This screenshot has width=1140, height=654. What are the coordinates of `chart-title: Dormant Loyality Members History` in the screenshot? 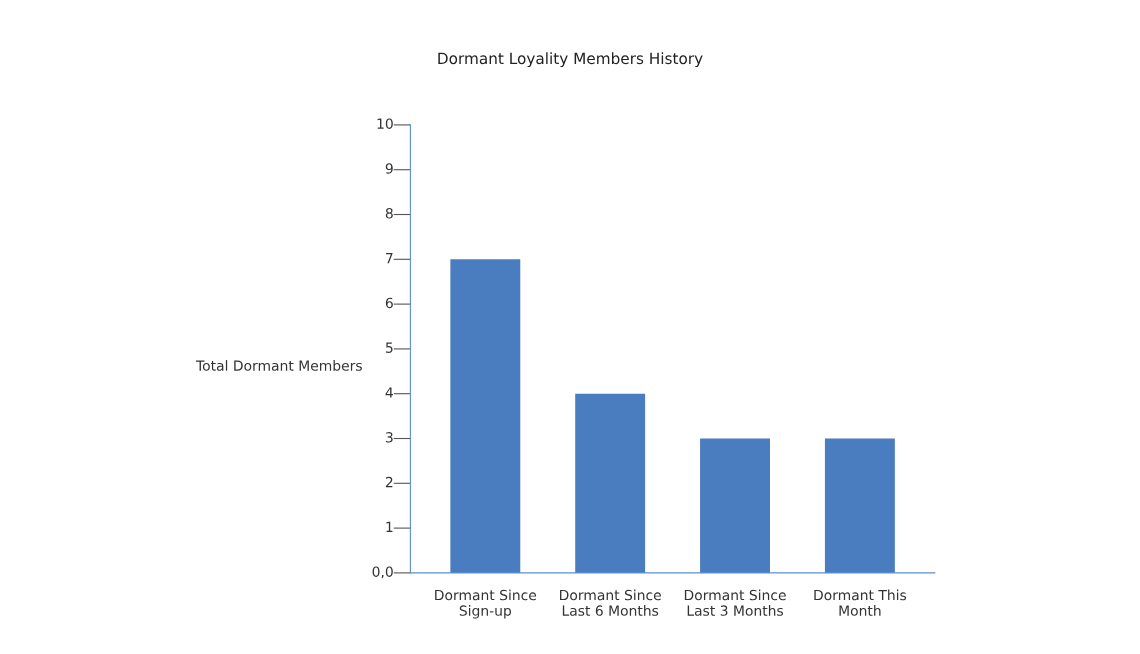 It's located at (570, 60).